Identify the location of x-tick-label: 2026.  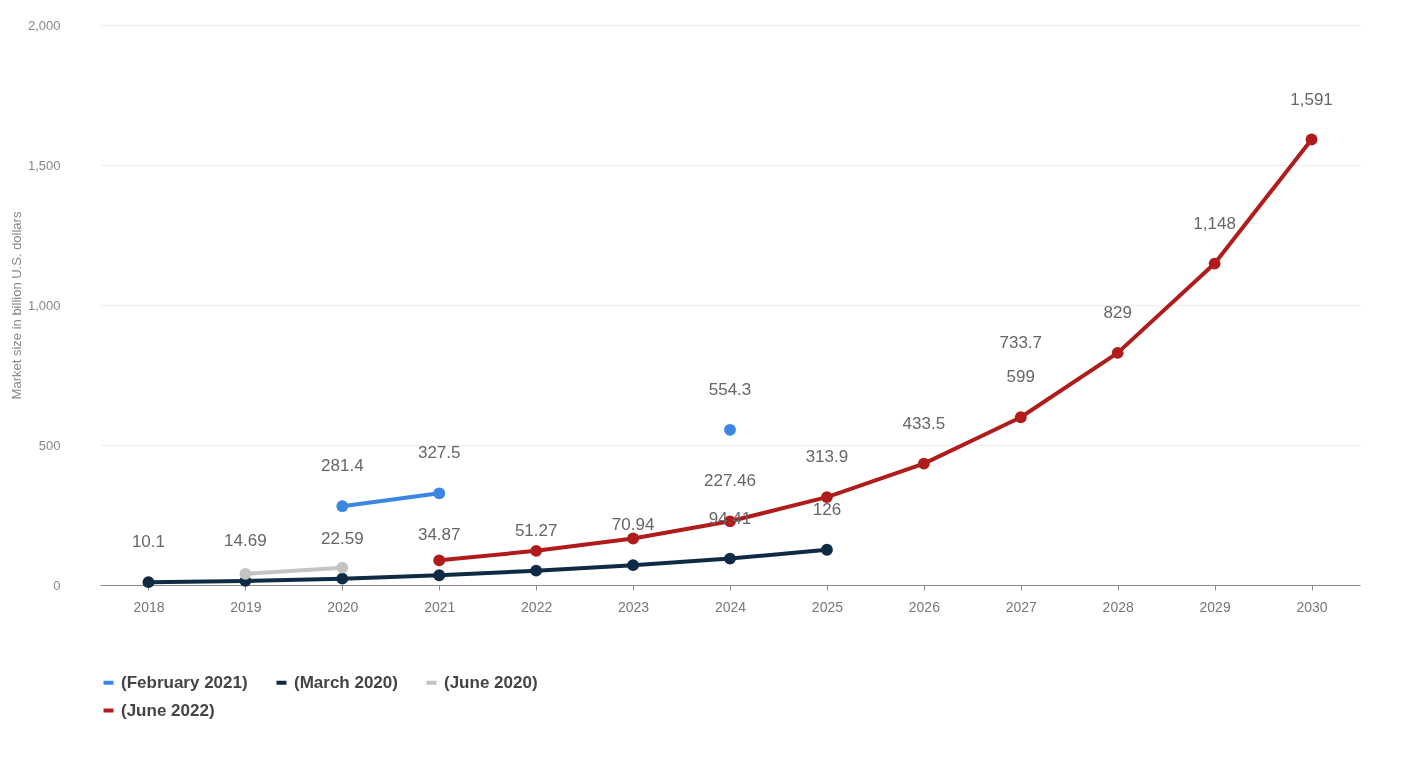
(924, 606).